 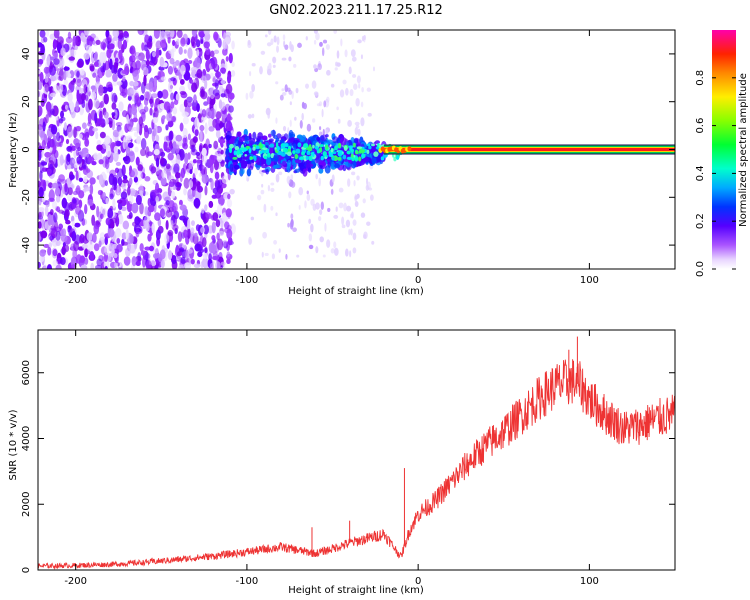 I want to click on bottom-x-axis-label: Height of straight line (km), so click(x=356, y=590).